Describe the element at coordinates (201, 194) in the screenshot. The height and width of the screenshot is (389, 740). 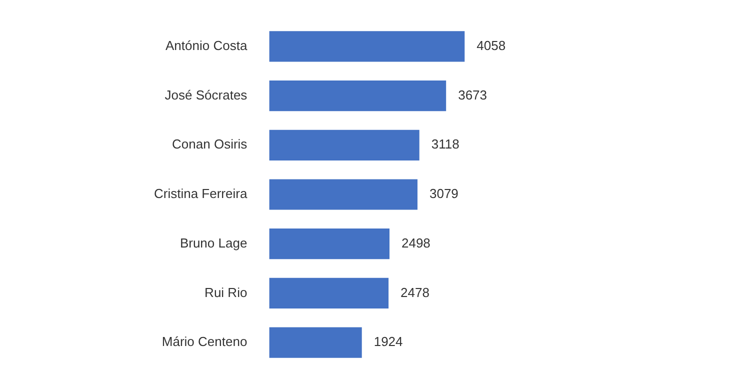
I see `y-tick-label: Cristina Ferreira` at that location.